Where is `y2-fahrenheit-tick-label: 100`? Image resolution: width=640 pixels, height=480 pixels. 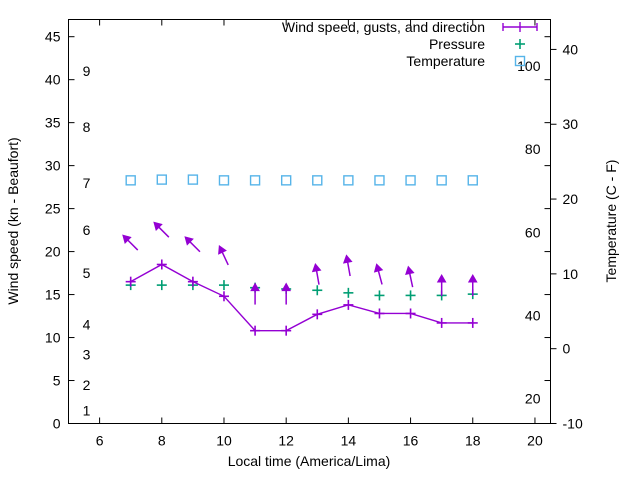 y2-fahrenheit-tick-label: 100 is located at coordinates (529, 66).